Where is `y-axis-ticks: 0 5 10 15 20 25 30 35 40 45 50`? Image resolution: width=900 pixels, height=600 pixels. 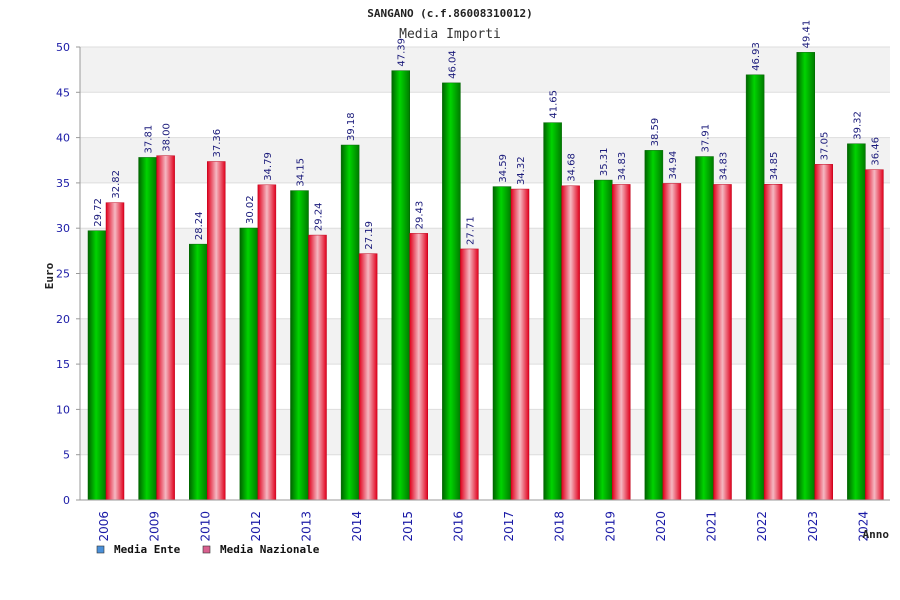 y-axis-ticks: 0 5 10 15 20 25 30 35 40 45 50 is located at coordinates (68, 274).